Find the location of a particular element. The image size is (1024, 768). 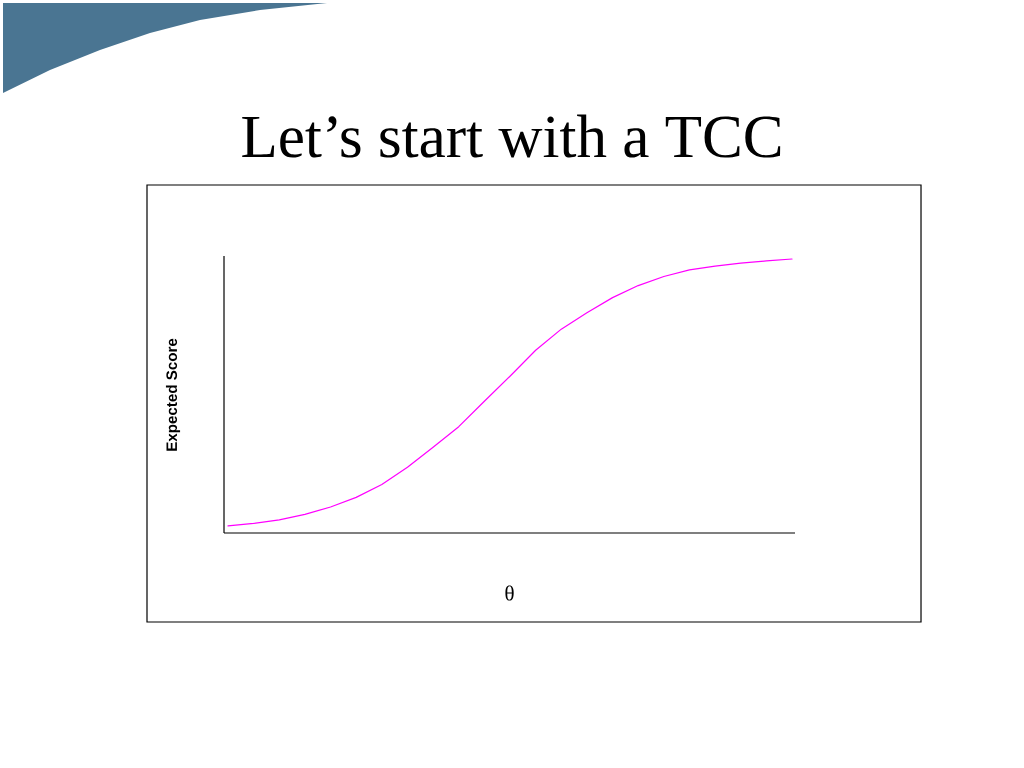

chart-title: Let’s start with a TCC is located at coordinates (511, 136).